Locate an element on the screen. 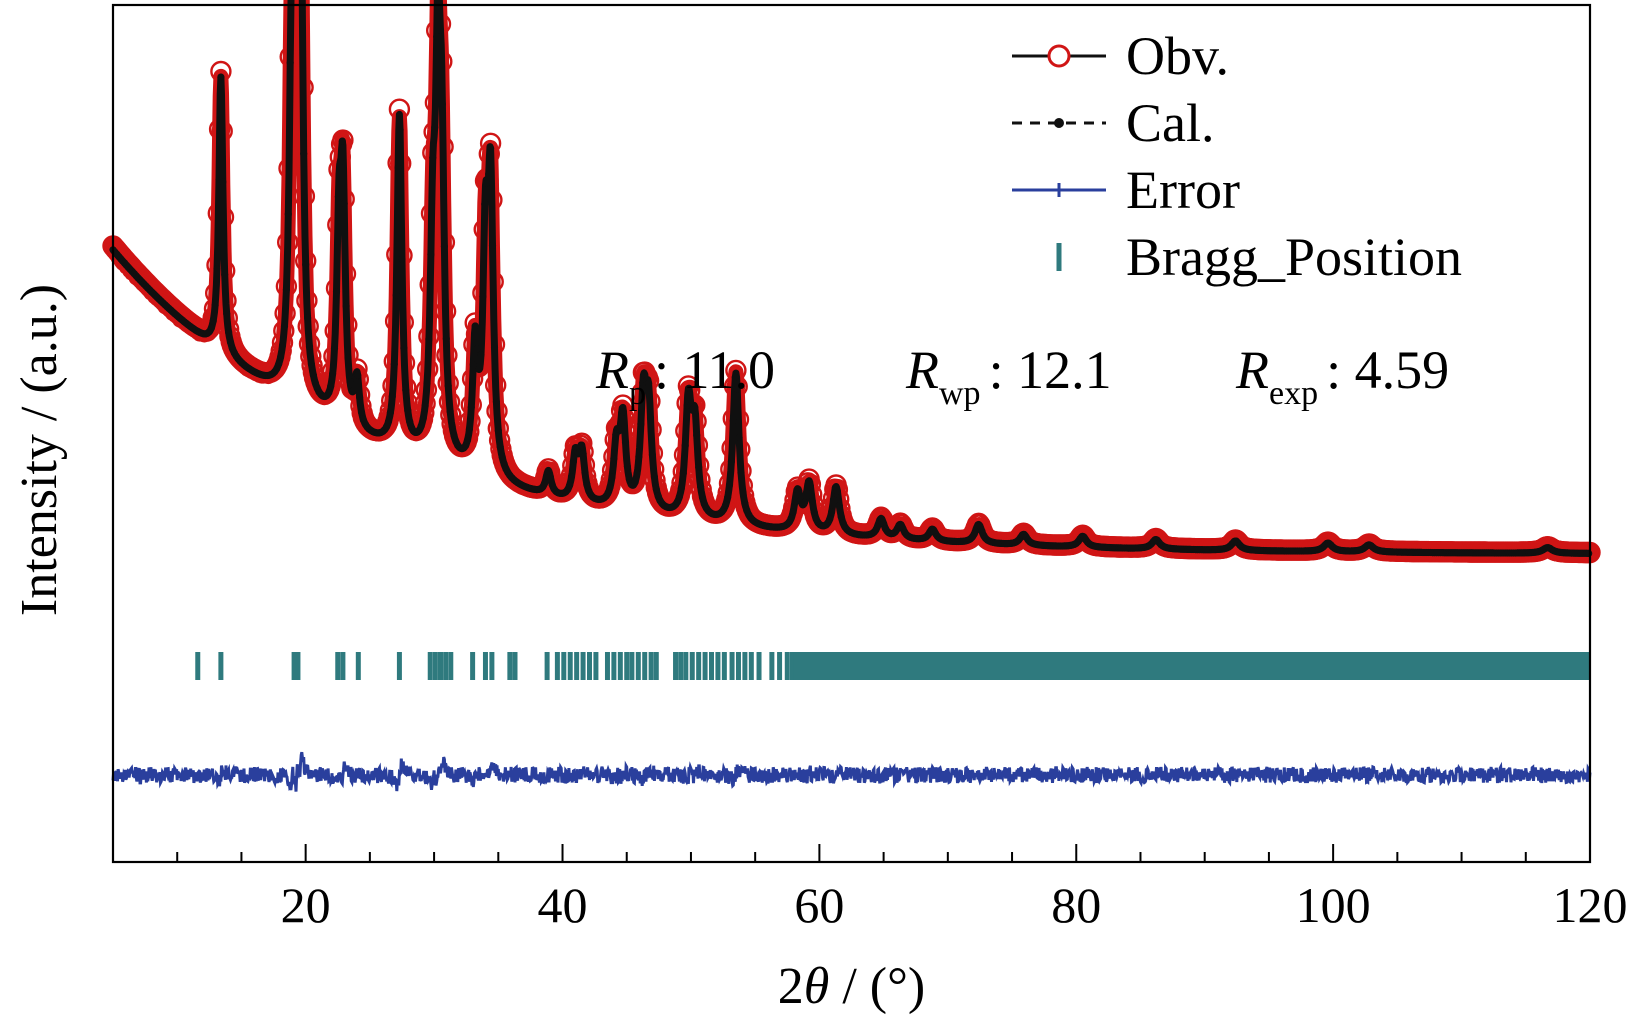  x-tick-label: 20 is located at coordinates (306, 905).